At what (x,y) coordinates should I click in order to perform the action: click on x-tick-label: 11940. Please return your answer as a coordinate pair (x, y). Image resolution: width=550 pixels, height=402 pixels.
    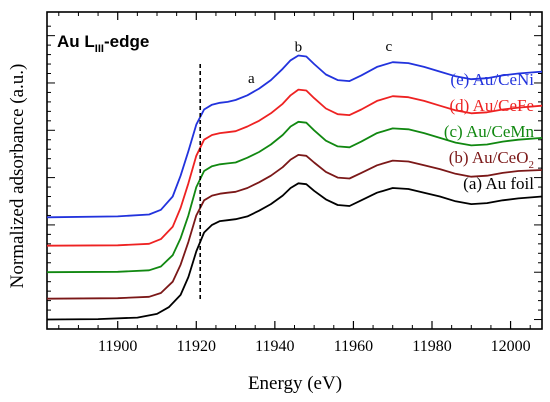
    Looking at the image, I should click on (274, 346).